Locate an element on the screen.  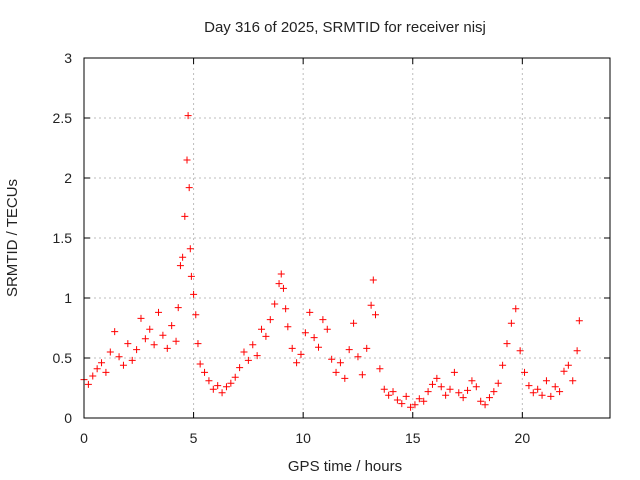
y-tick-label: 0.5 is located at coordinates (63, 358).